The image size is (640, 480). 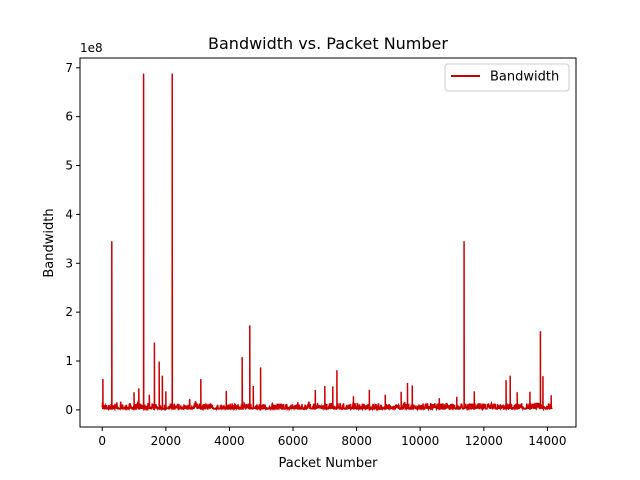 I want to click on y-offset-label: 1e8, so click(x=91, y=48).